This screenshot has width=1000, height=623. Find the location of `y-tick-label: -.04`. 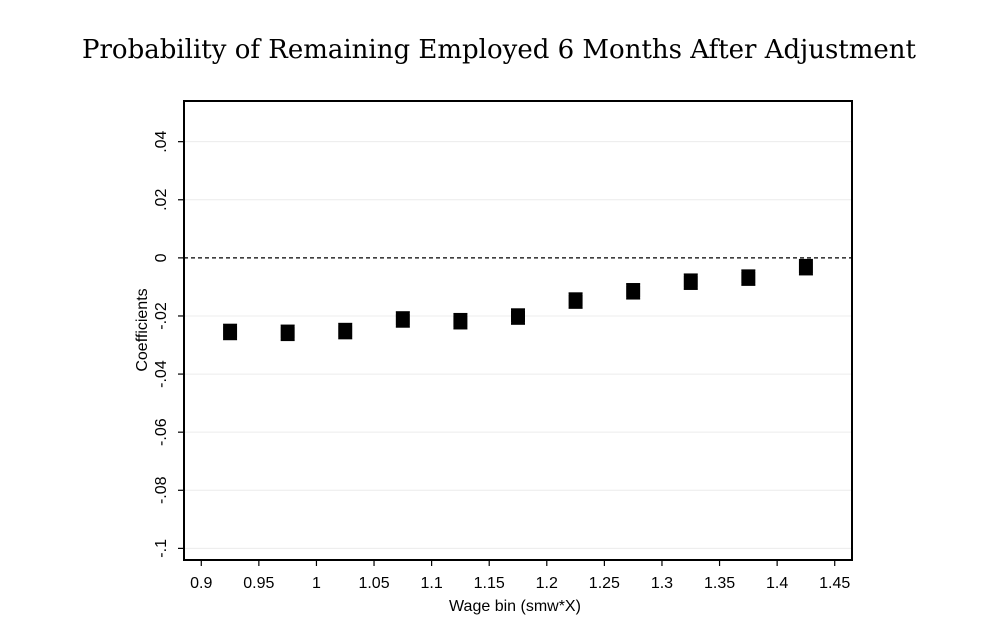

y-tick-label: -.04 is located at coordinates (161, 374).